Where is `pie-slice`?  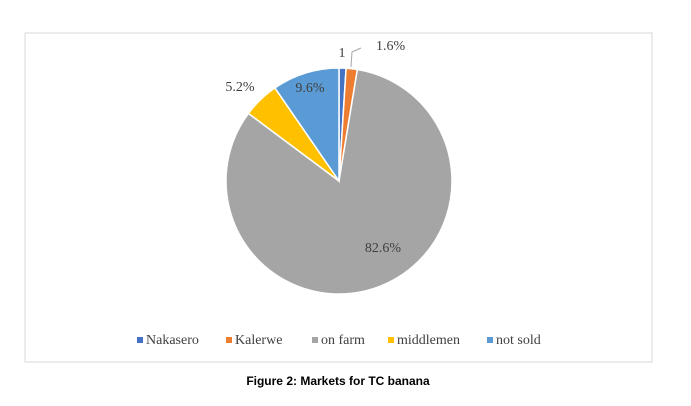
pie-slice is located at coordinates (306, 125).